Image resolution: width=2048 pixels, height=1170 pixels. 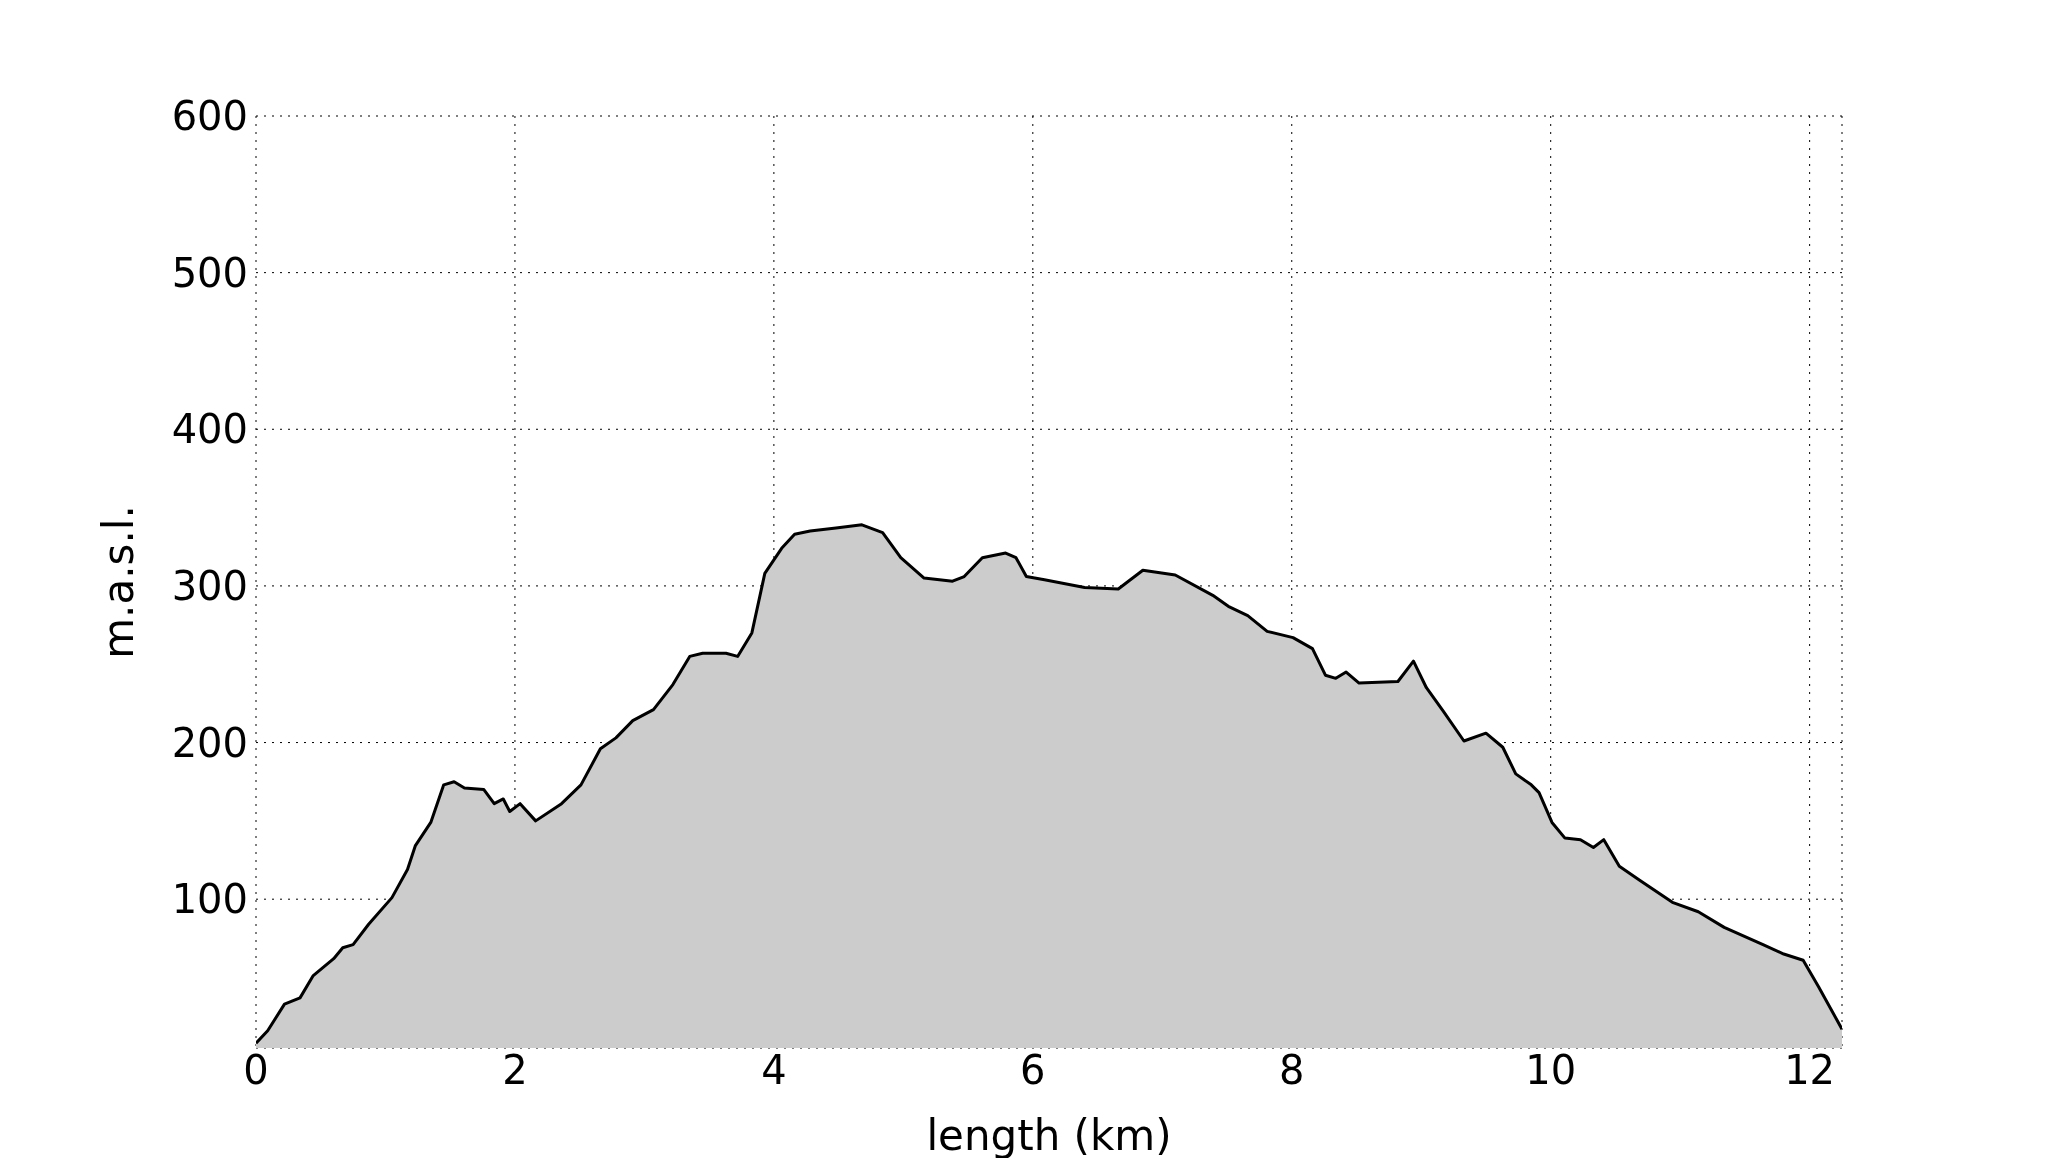 I want to click on x-tick-label: 0, so click(x=256, y=1070).